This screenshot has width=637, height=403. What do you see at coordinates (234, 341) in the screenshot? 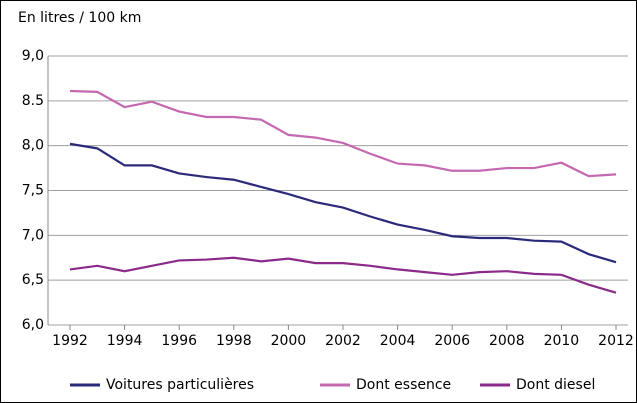
I see `x-tick-label: 1998` at bounding box center [234, 341].